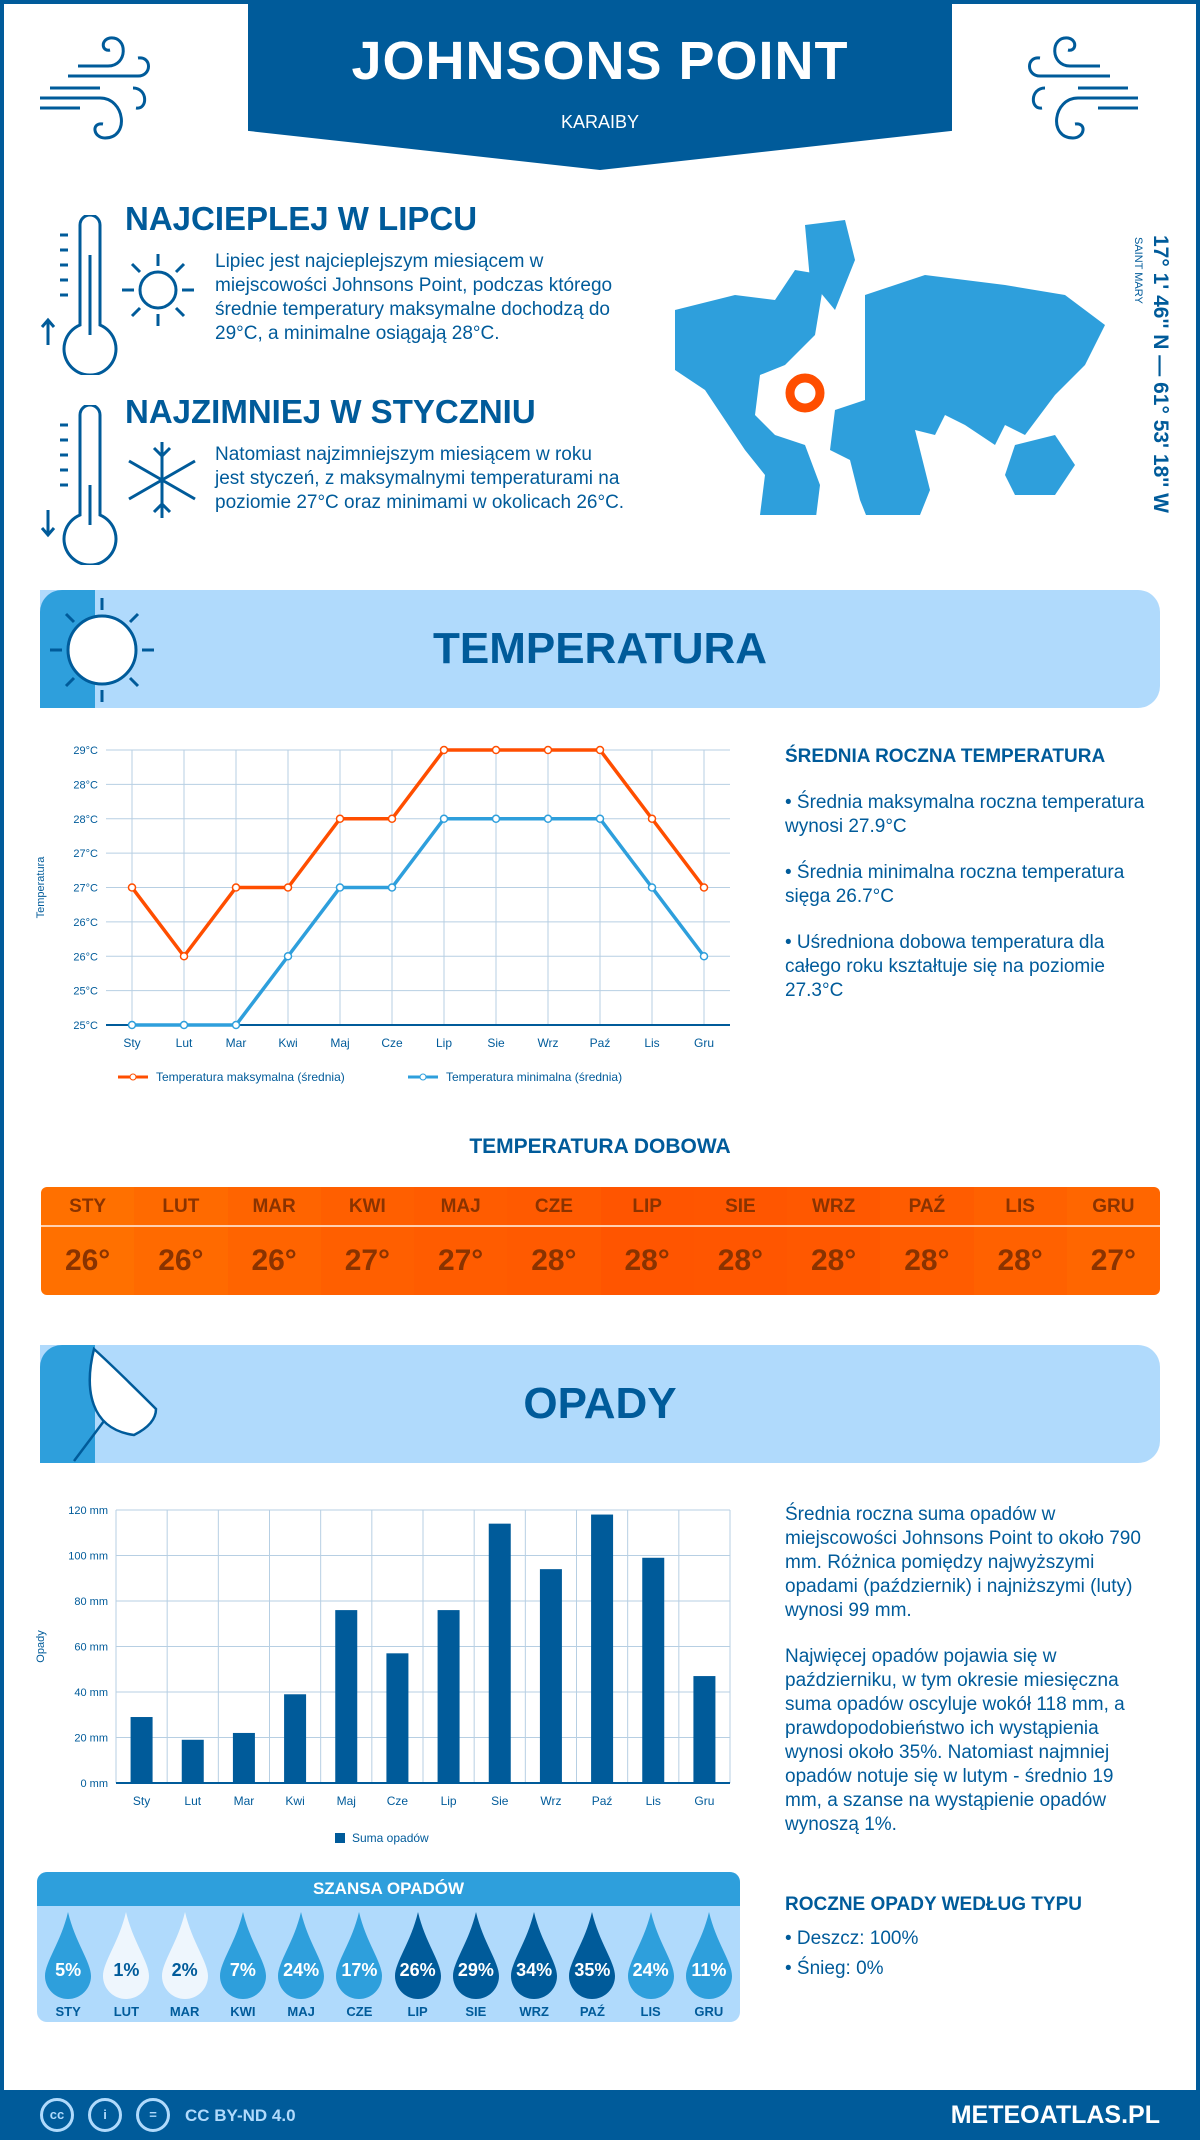 The image size is (1200, 2140). I want to click on daily-temp-cell: CZE 28°, so click(554, 1241).